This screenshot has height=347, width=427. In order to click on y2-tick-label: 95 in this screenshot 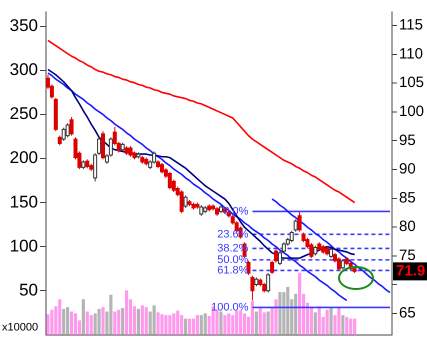, I will do `click(407, 140)`.